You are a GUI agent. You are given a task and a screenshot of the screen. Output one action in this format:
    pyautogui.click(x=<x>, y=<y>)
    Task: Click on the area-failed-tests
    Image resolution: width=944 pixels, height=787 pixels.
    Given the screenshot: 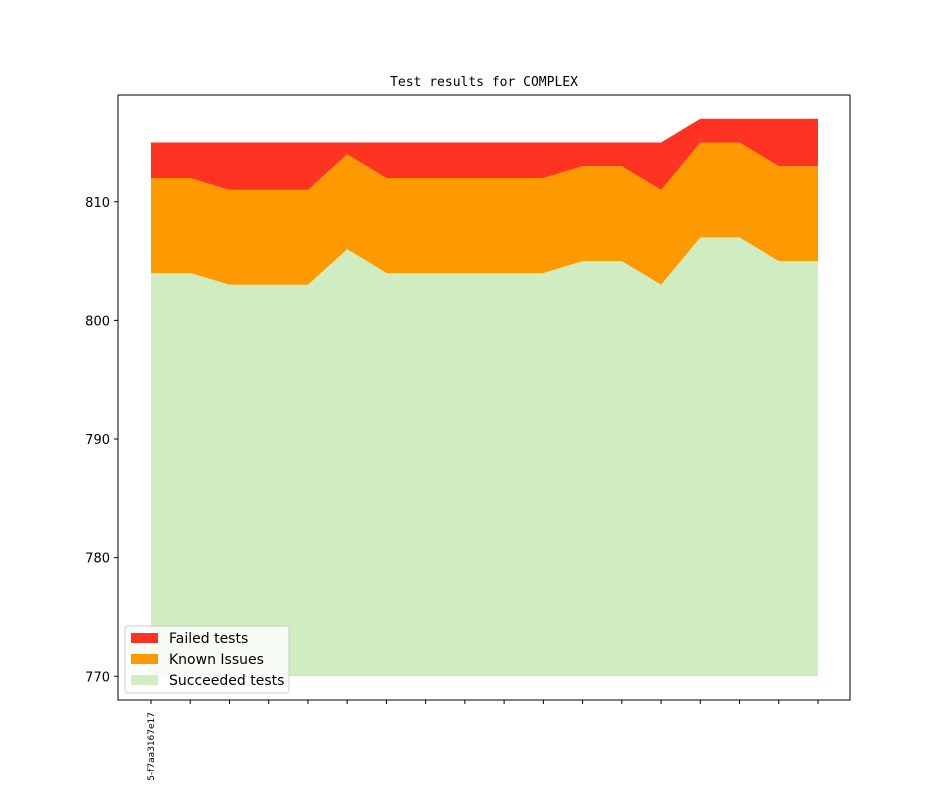 What is the action you would take?
    pyautogui.click(x=484, y=154)
    